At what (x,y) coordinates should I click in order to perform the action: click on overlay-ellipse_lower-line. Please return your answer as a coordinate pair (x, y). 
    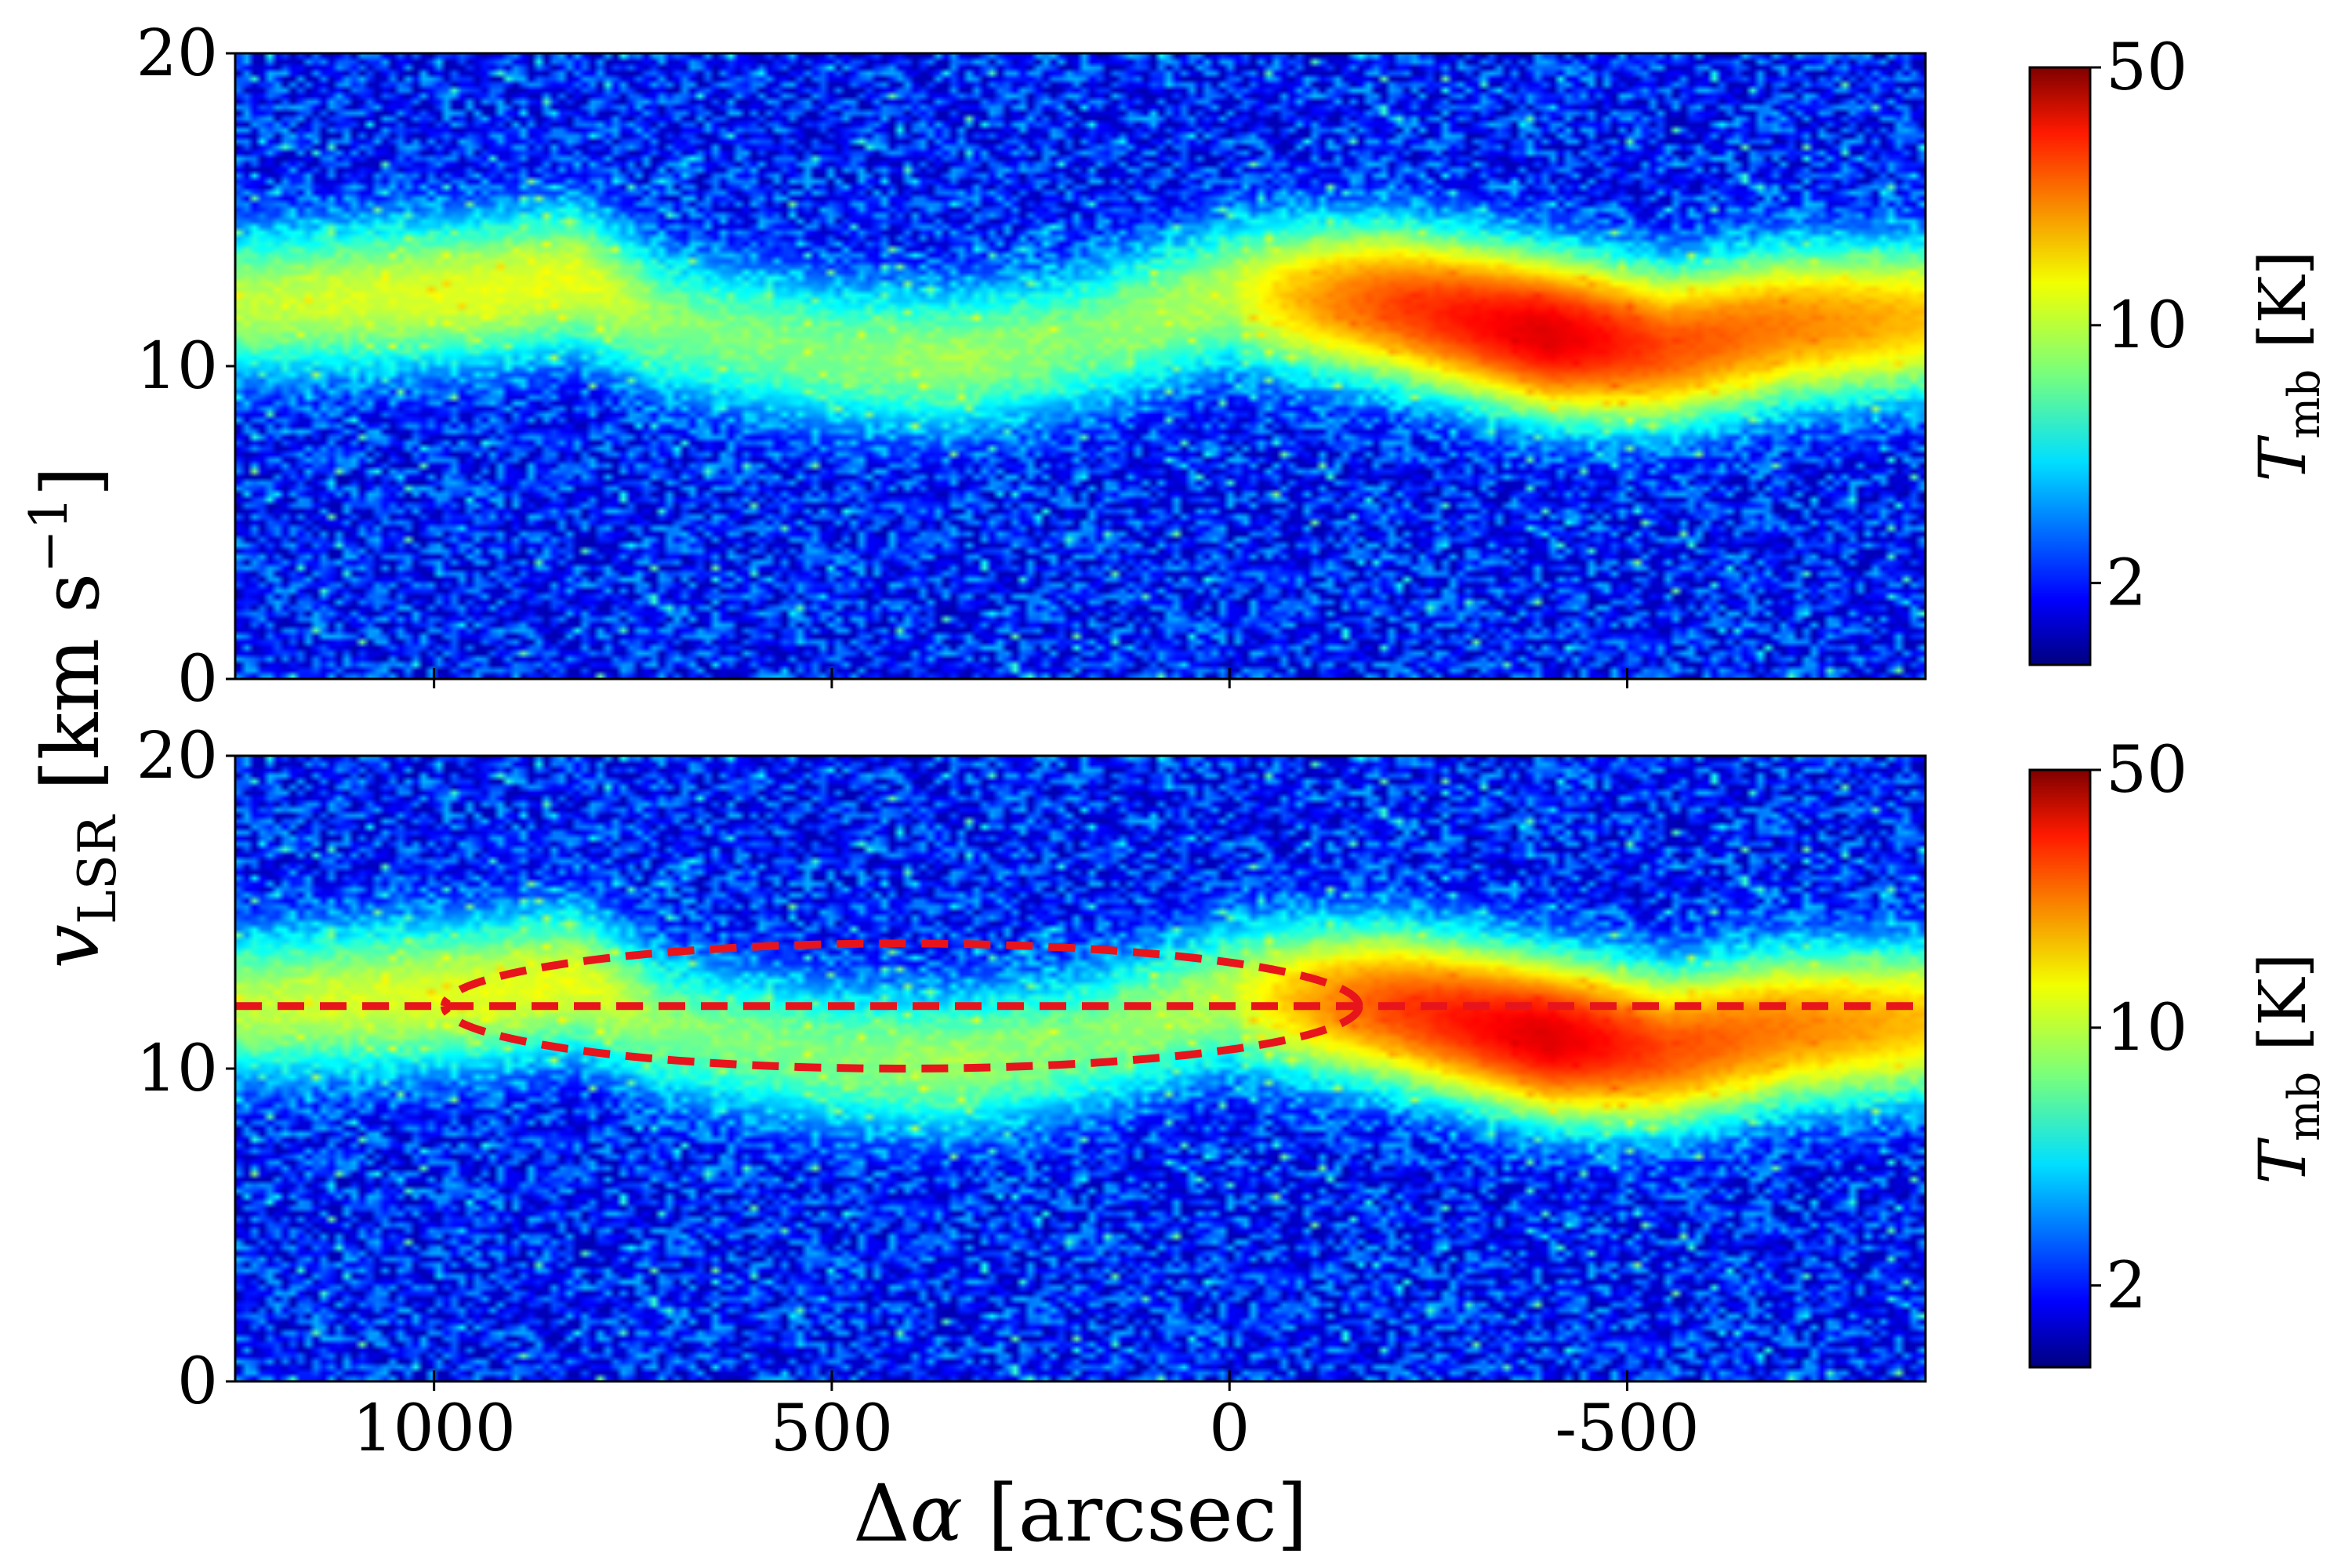
    Looking at the image, I should click on (901, 1039).